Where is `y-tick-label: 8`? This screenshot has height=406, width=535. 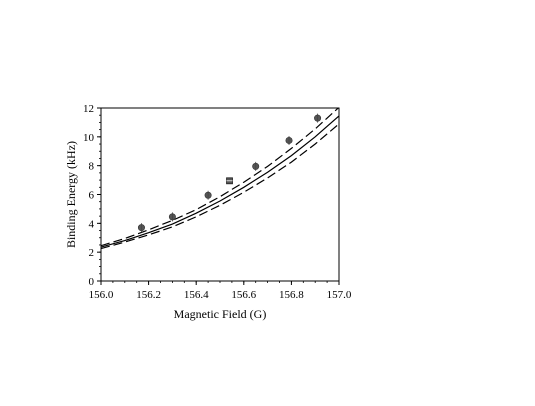
y-tick-label: 8 is located at coordinates (92, 167).